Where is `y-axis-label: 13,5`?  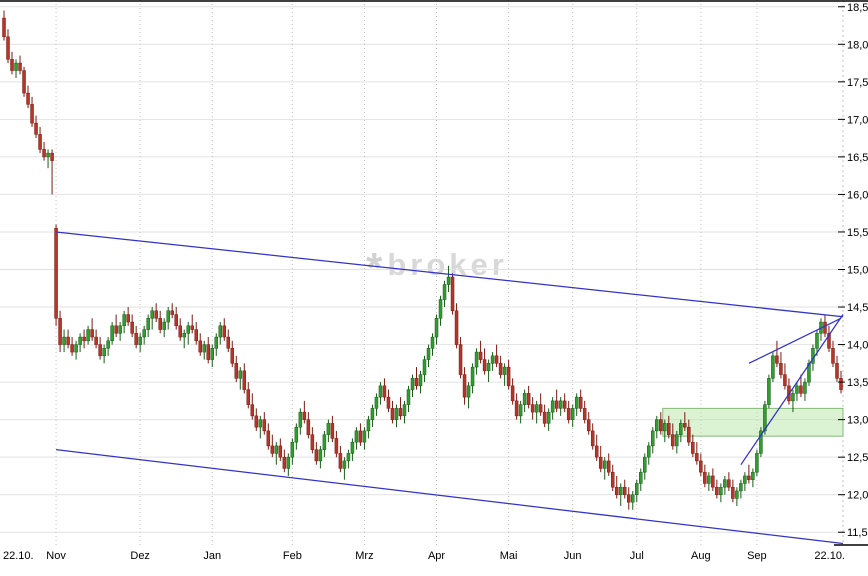
y-axis-label: 13,5 is located at coordinates (857, 383).